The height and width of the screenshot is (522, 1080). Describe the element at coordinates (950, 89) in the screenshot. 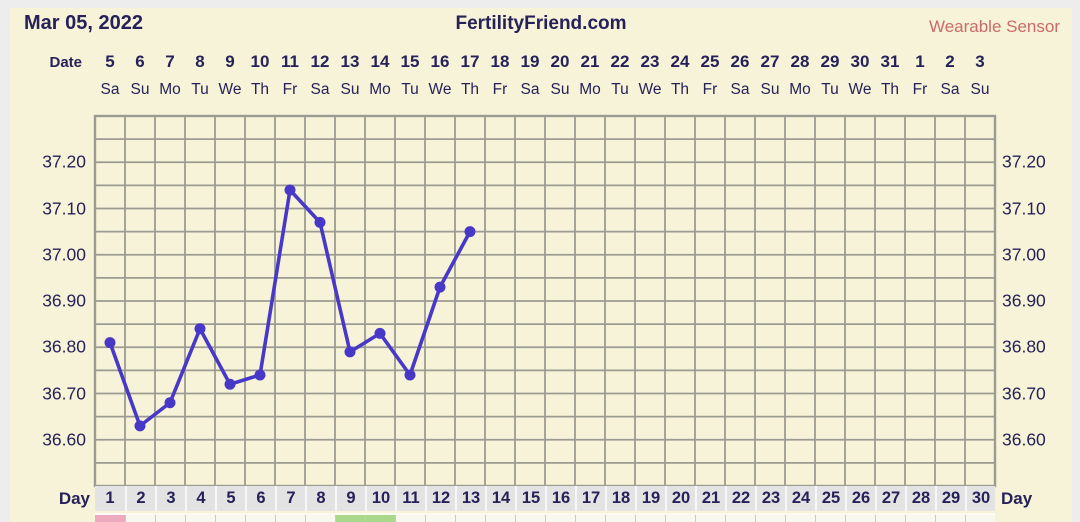

I see `weekday-label: Sa` at that location.